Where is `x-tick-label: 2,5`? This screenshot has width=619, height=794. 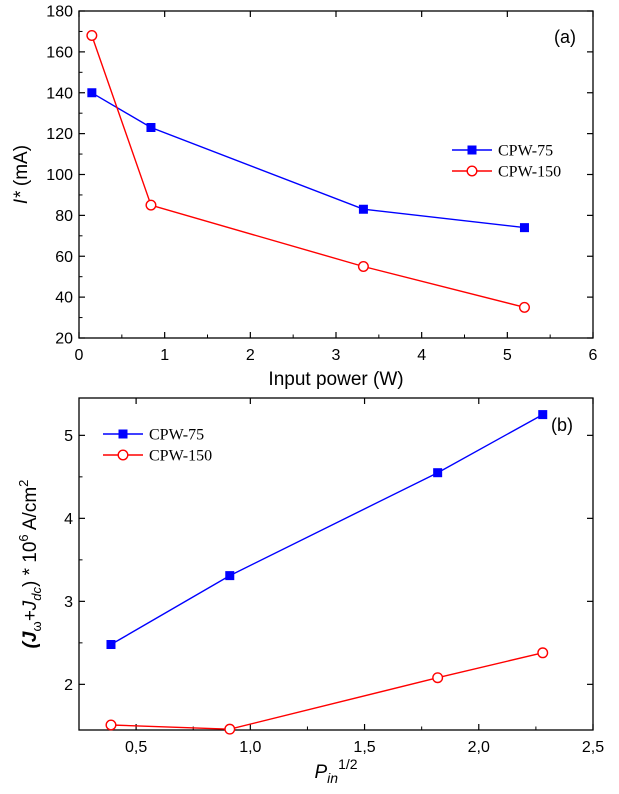
x-tick-label: 2,5 is located at coordinates (593, 747).